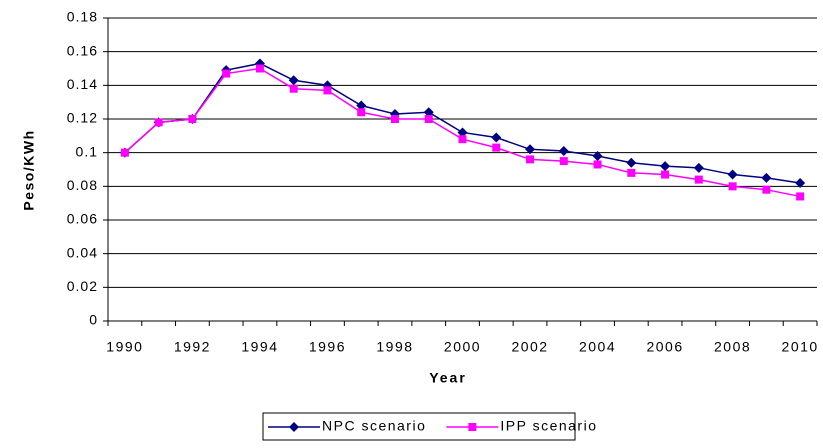 The height and width of the screenshot is (448, 823). Describe the element at coordinates (82, 252) in the screenshot. I see `y-tick-label: 0.04` at that location.